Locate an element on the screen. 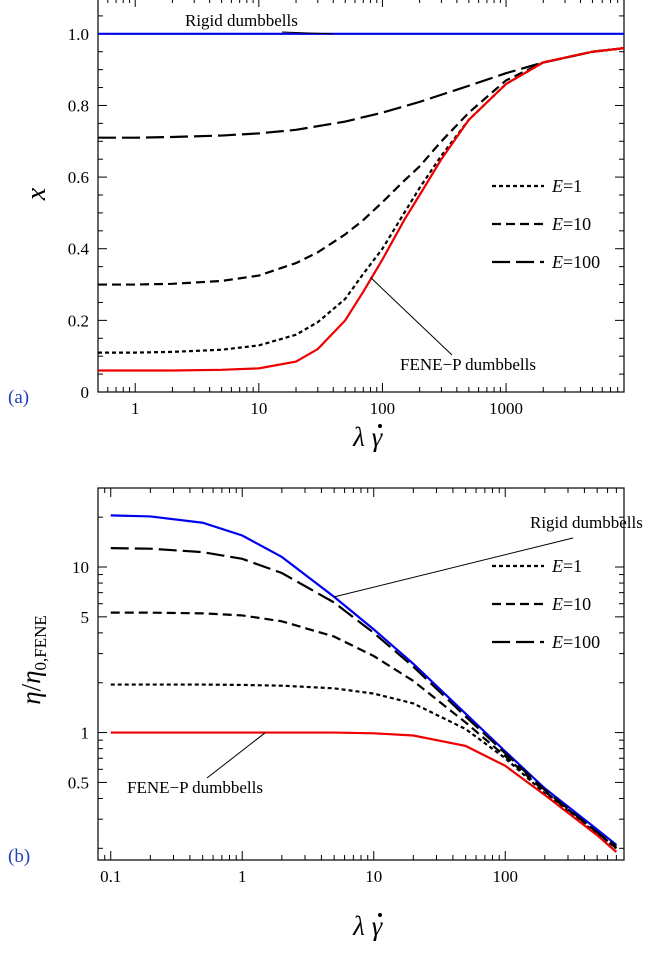 The image size is (652, 957). y-tick-label: 0.2 is located at coordinates (78, 320).